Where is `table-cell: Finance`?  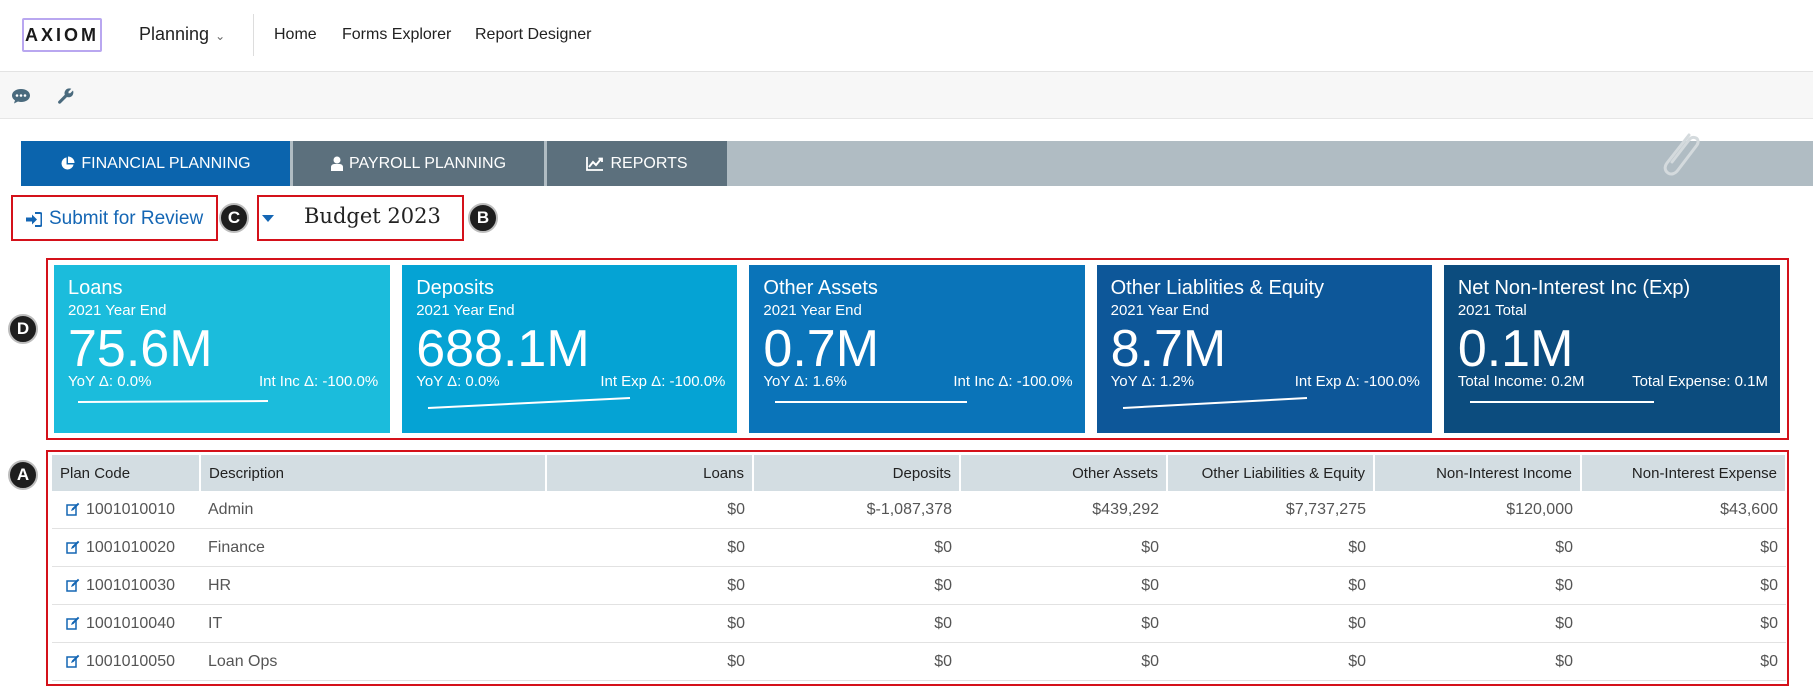 table-cell: Finance is located at coordinates (373, 547).